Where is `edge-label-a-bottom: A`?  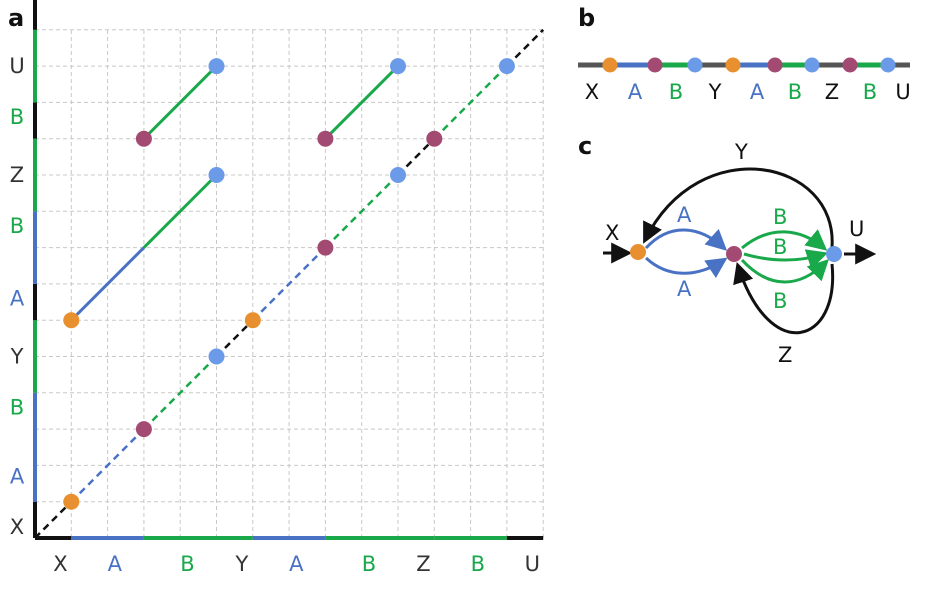
edge-label-a-bottom: A is located at coordinates (684, 289).